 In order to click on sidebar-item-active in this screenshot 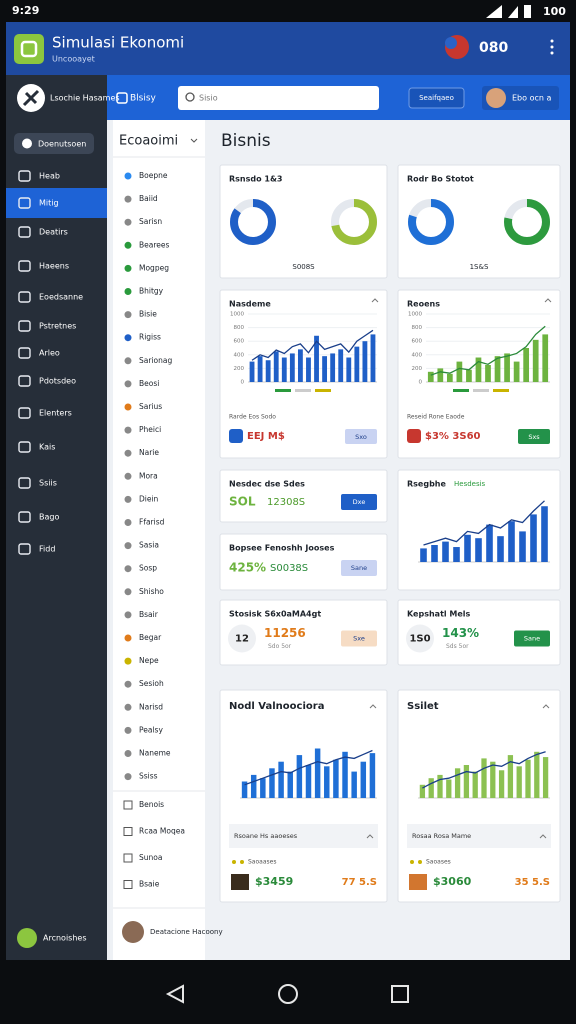, I will do `click(56, 203)`.